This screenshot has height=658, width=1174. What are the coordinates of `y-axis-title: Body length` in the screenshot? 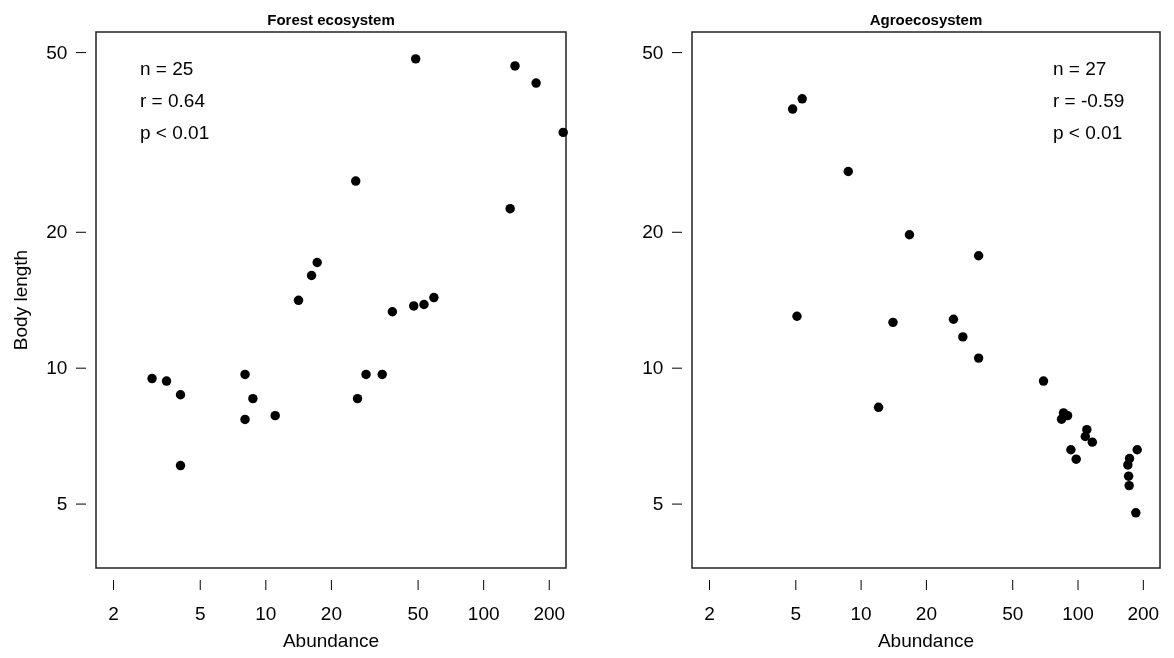 It's located at (20, 300).